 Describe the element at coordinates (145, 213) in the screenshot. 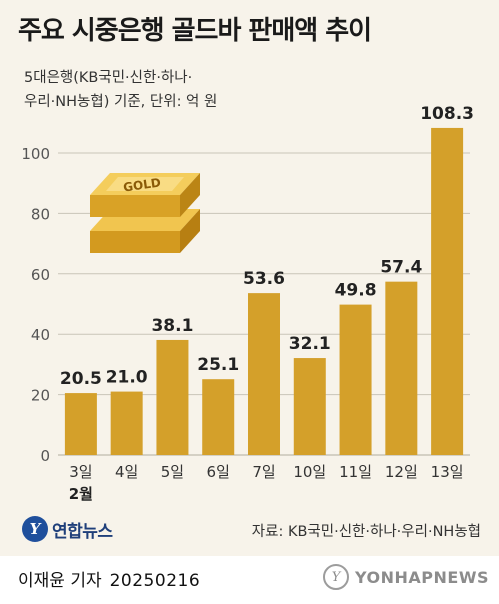

I see `gold-bar-icon: GOLD` at that location.